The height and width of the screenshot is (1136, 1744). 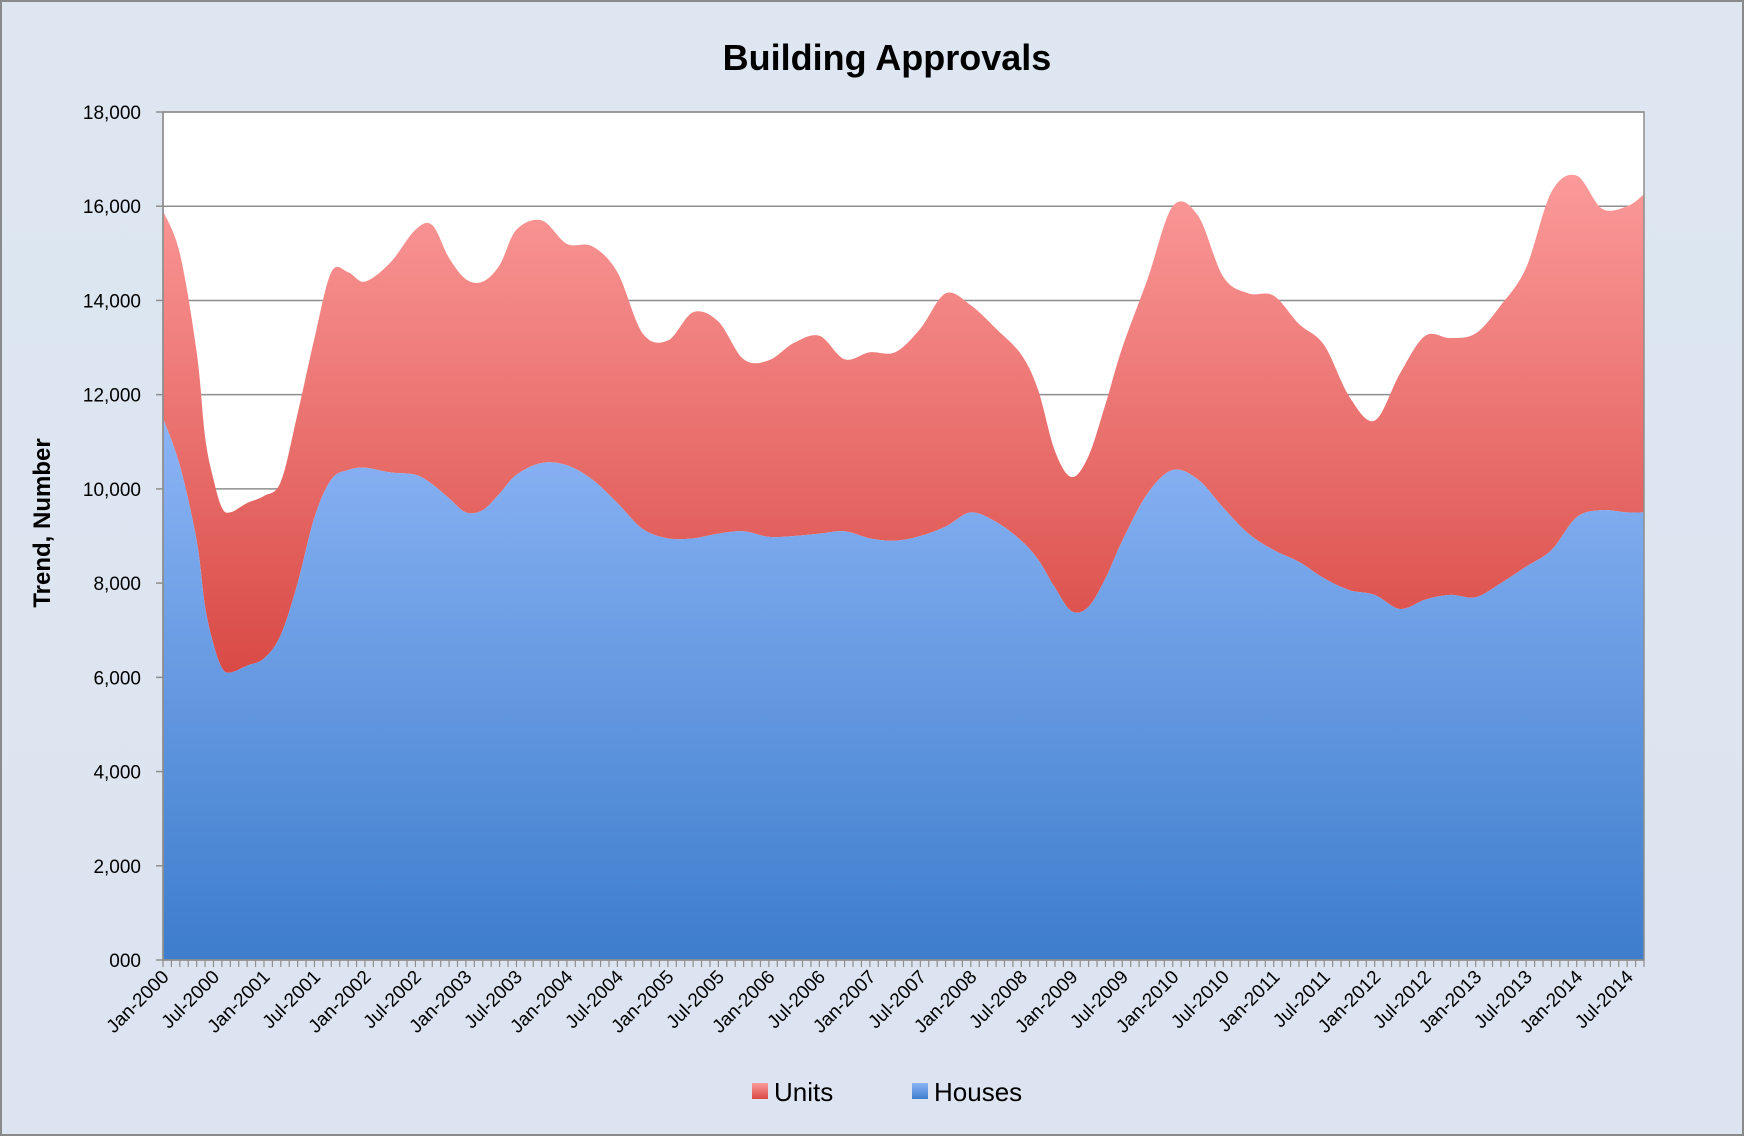 What do you see at coordinates (112, 207) in the screenshot?
I see `y-tick-label: 16,000` at bounding box center [112, 207].